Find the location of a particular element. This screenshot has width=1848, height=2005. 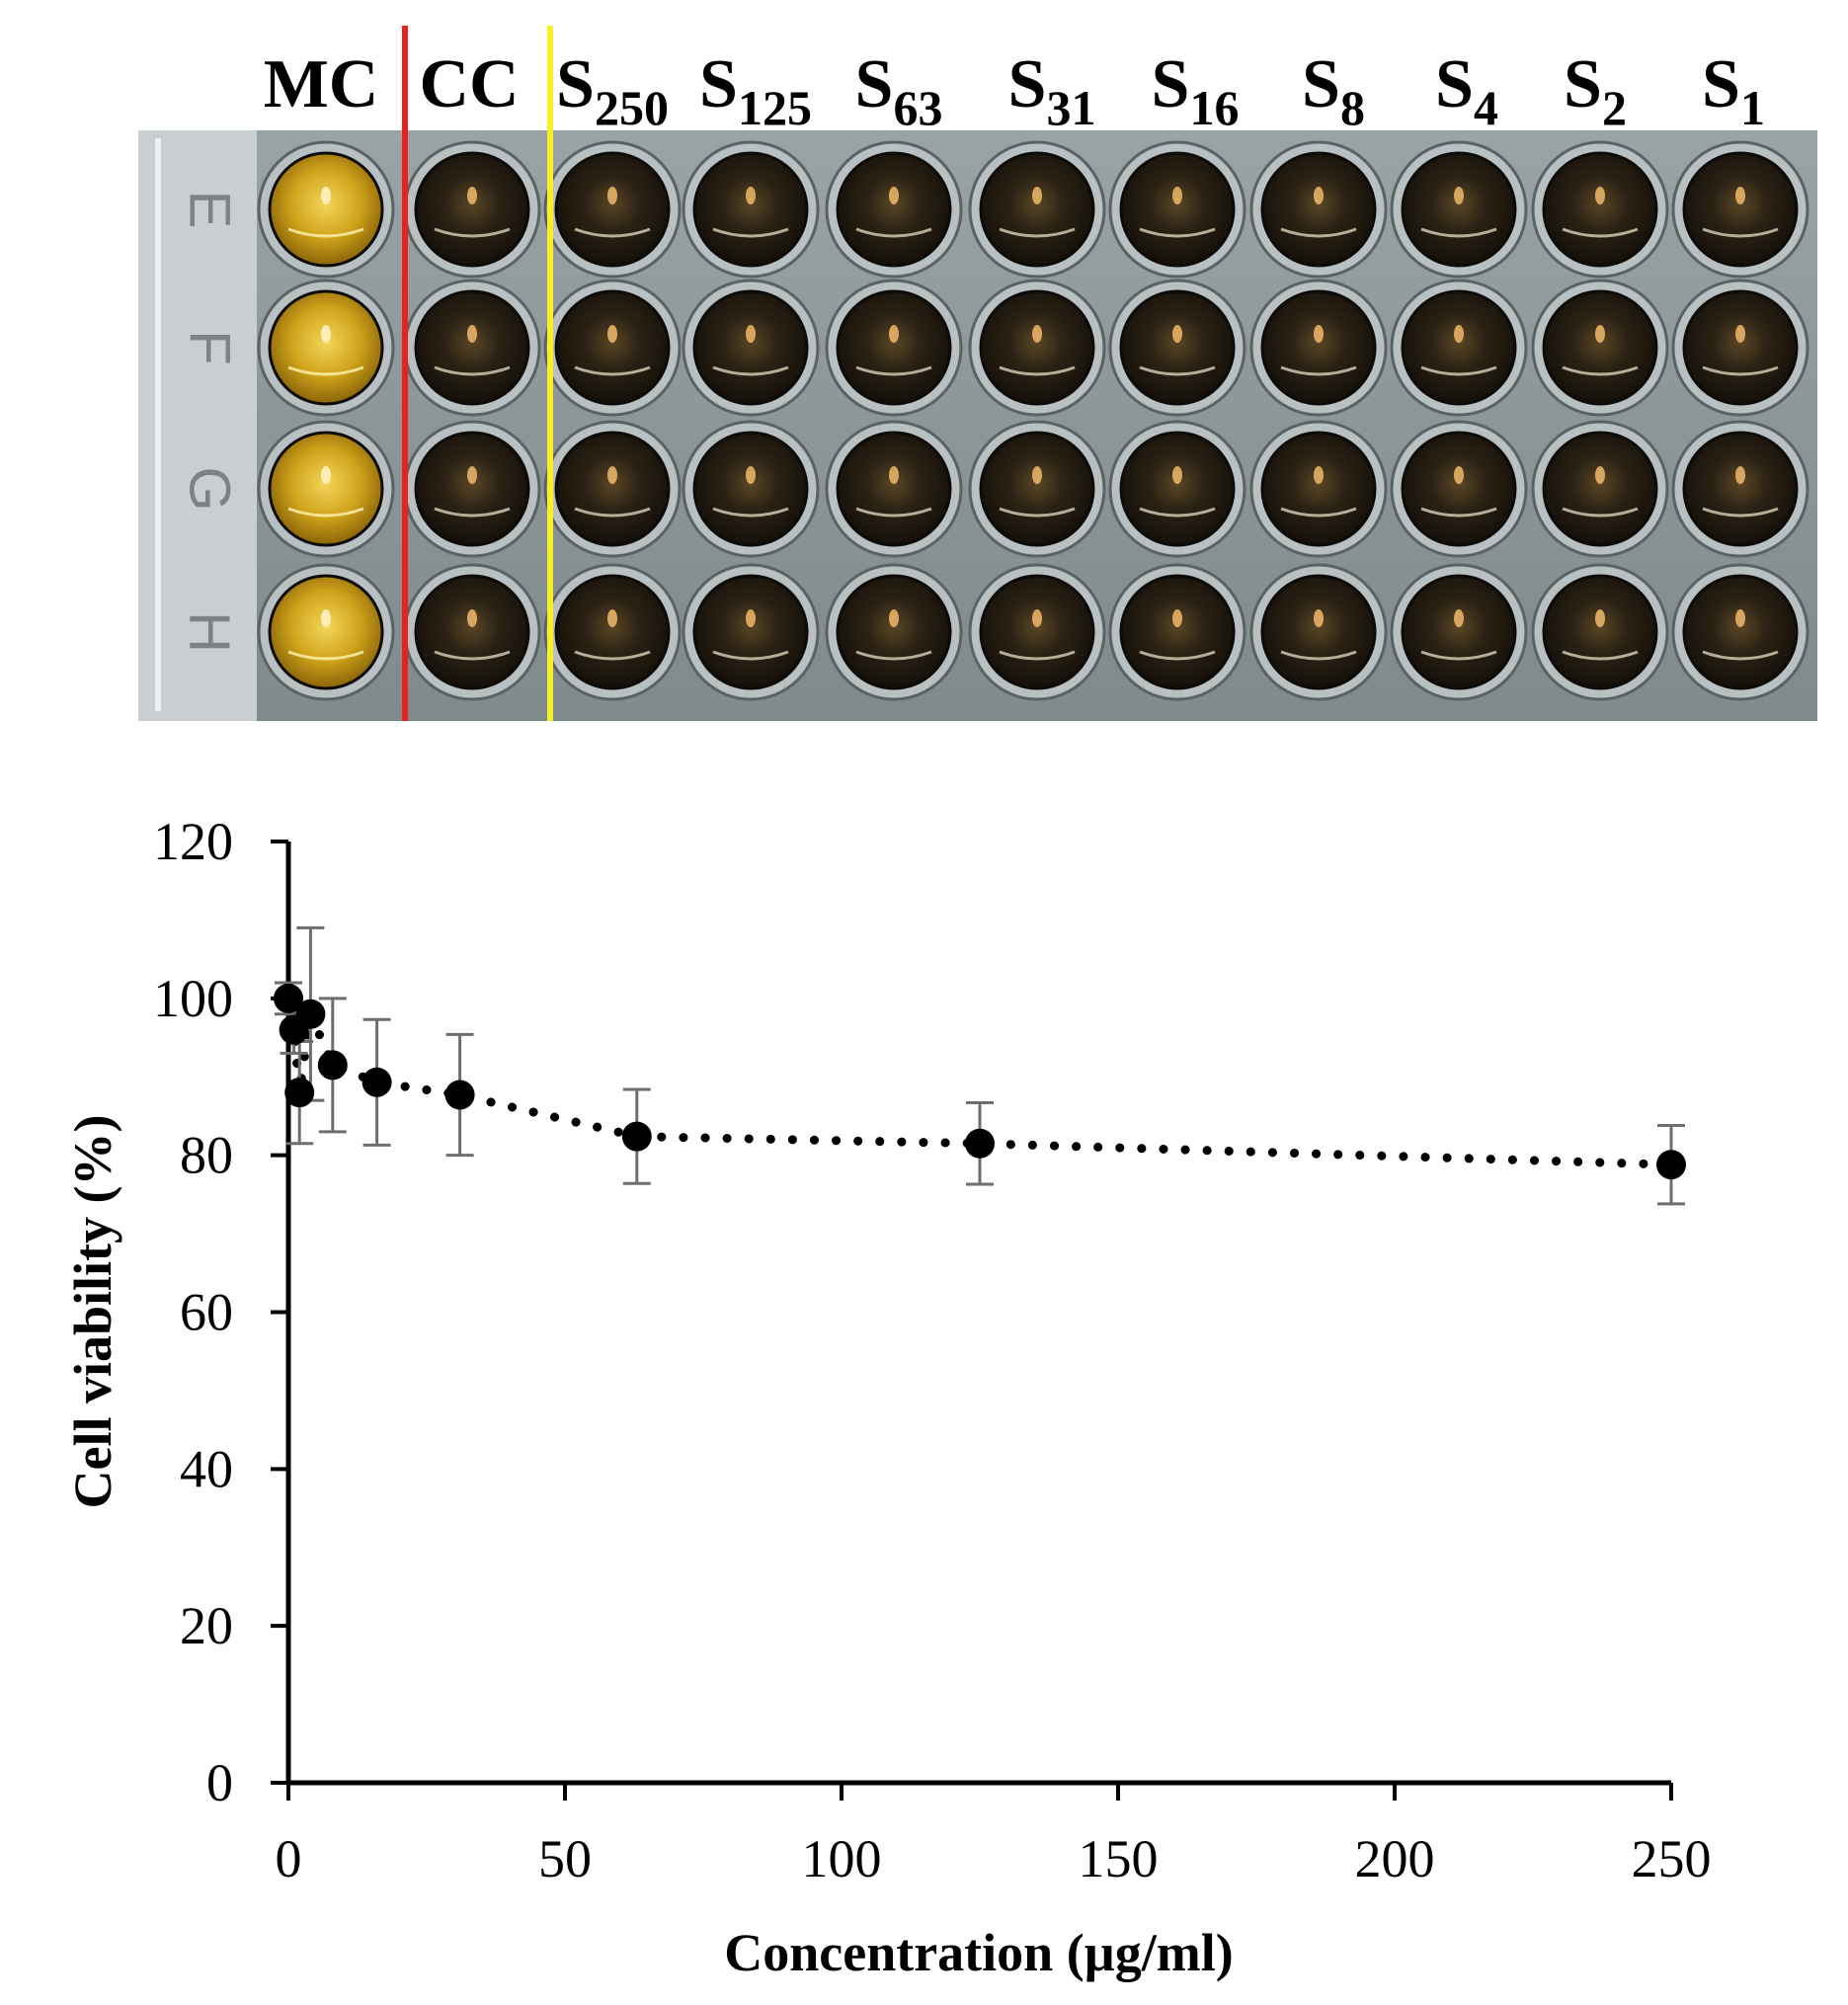

column-label-subscript: 63 is located at coordinates (918, 107).